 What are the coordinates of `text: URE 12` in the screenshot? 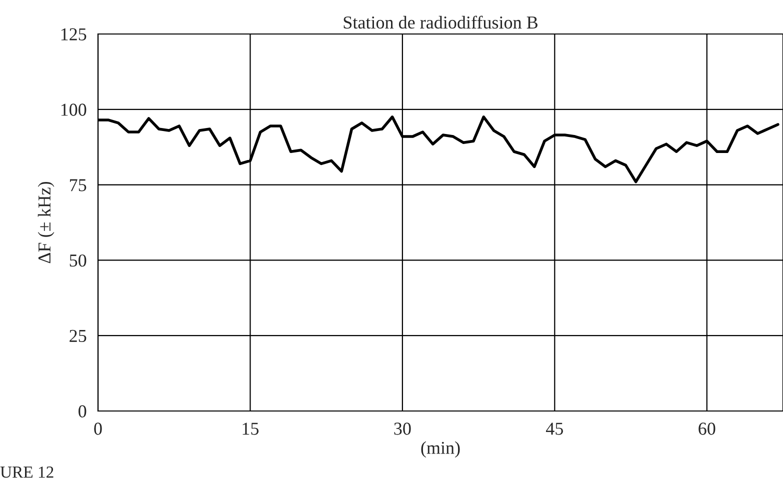 It's located at (27, 472).